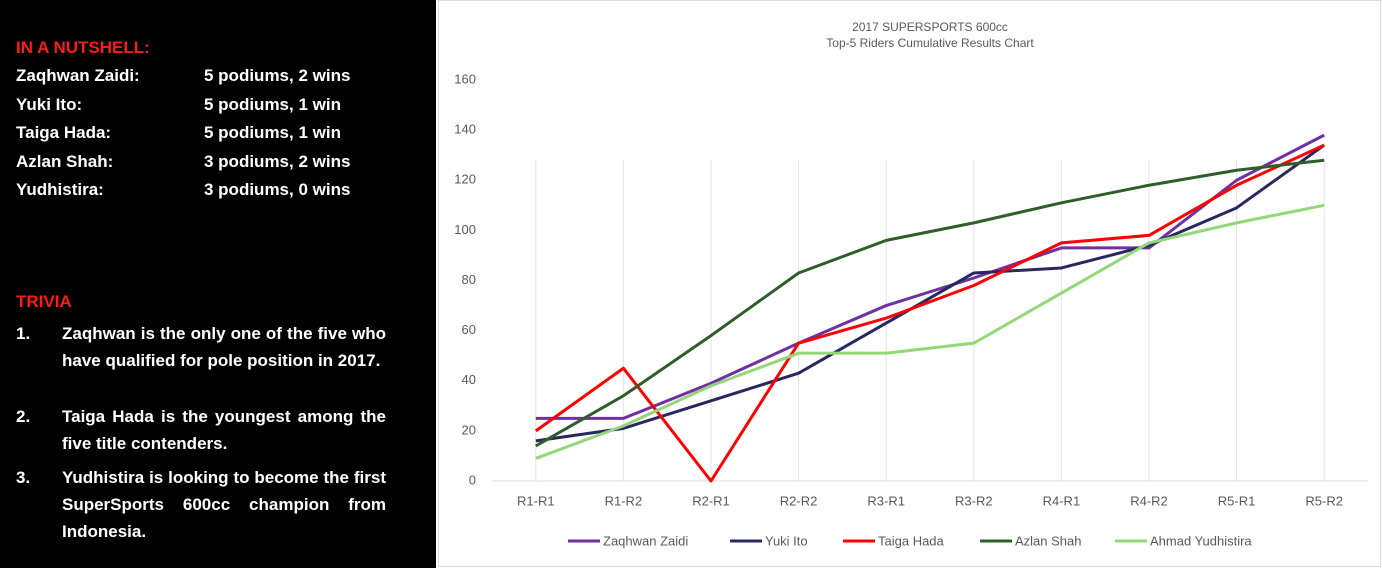  What do you see at coordinates (1324, 500) in the screenshot?
I see `x-tick-label: R5-R2` at bounding box center [1324, 500].